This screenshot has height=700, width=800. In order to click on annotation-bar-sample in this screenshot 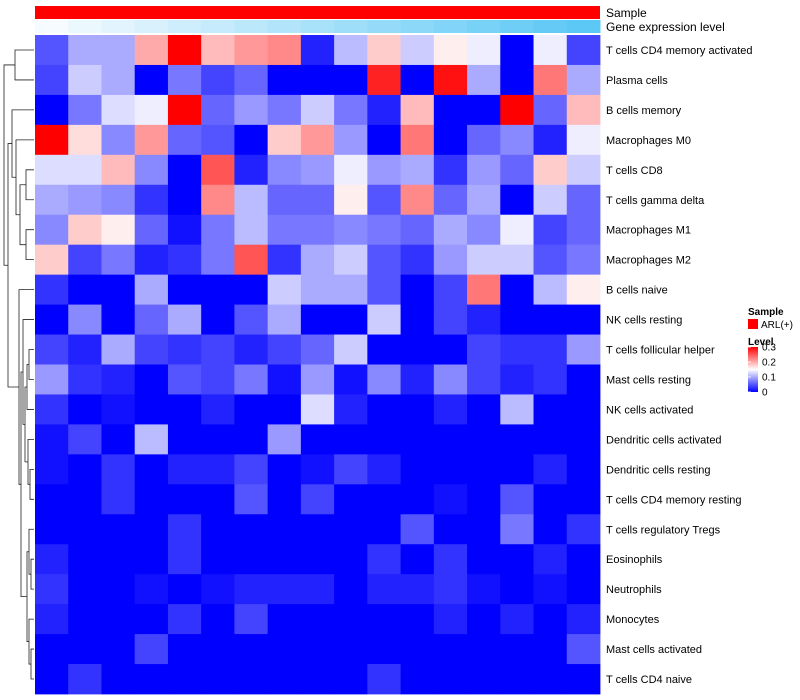, I will do `click(317, 12)`.